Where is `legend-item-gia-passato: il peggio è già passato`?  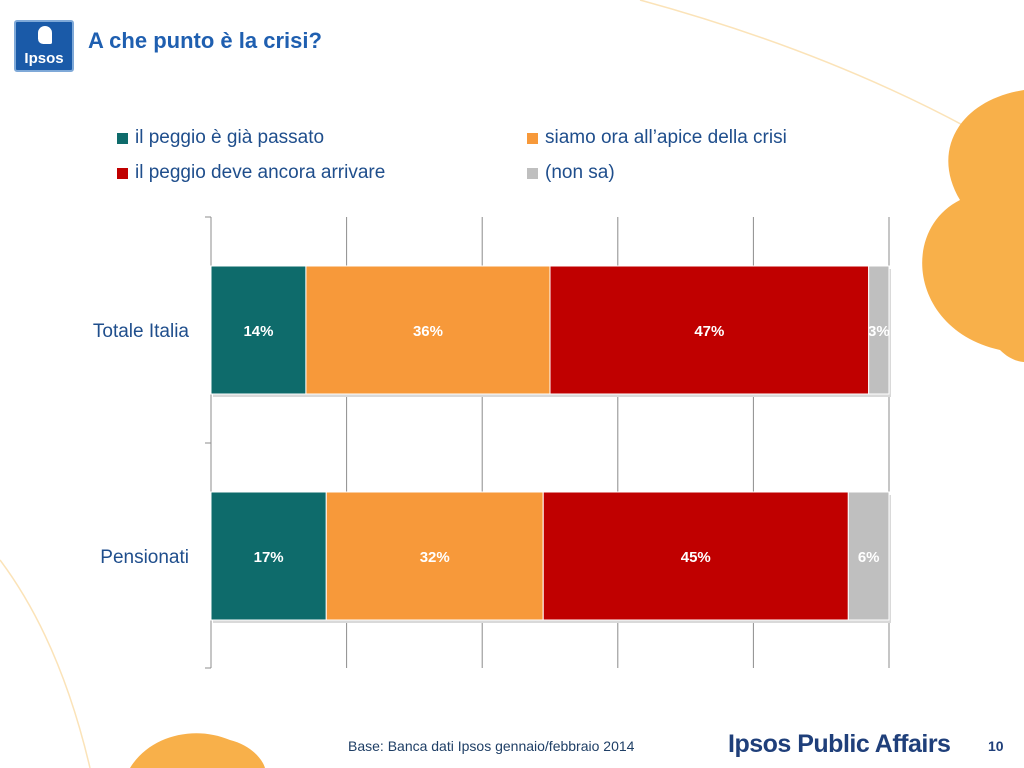
legend-item-gia-passato: il peggio è già passato is located at coordinates (220, 138).